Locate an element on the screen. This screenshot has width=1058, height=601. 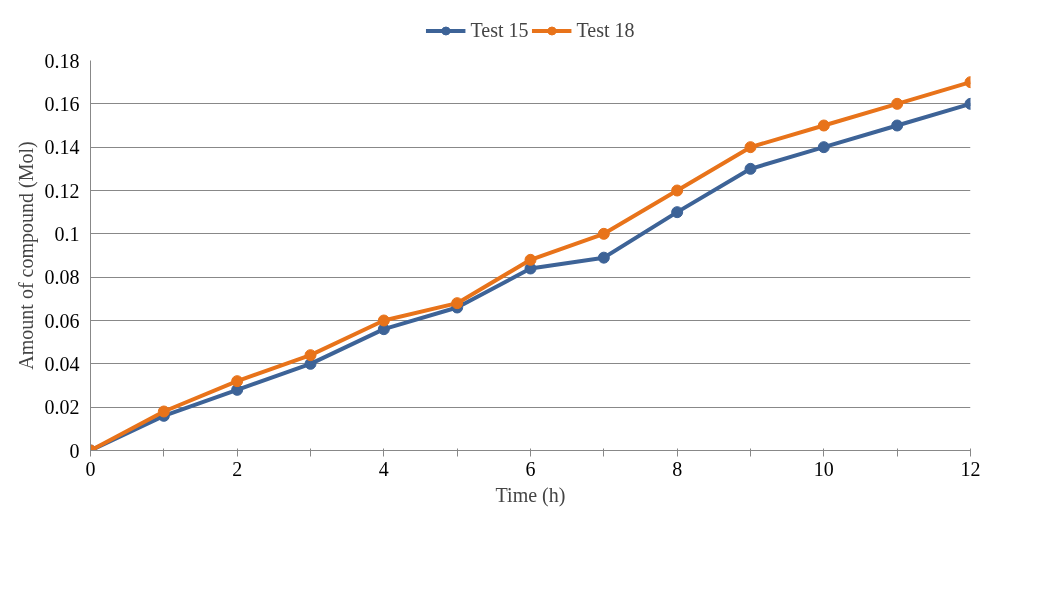
y-tick-label: 0 is located at coordinates (74, 450).